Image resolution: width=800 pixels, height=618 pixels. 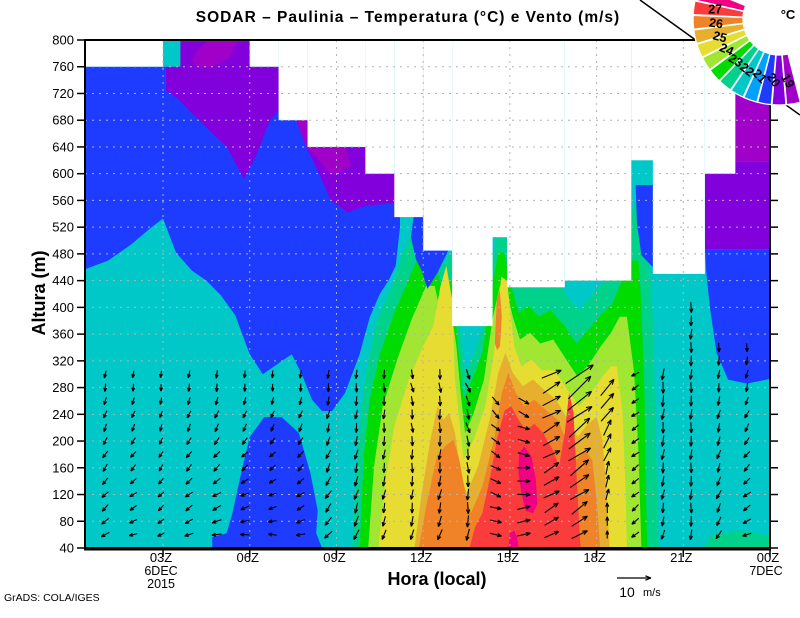 What do you see at coordinates (765, 571) in the screenshot?
I see `date-label-end: 7DEC` at bounding box center [765, 571].